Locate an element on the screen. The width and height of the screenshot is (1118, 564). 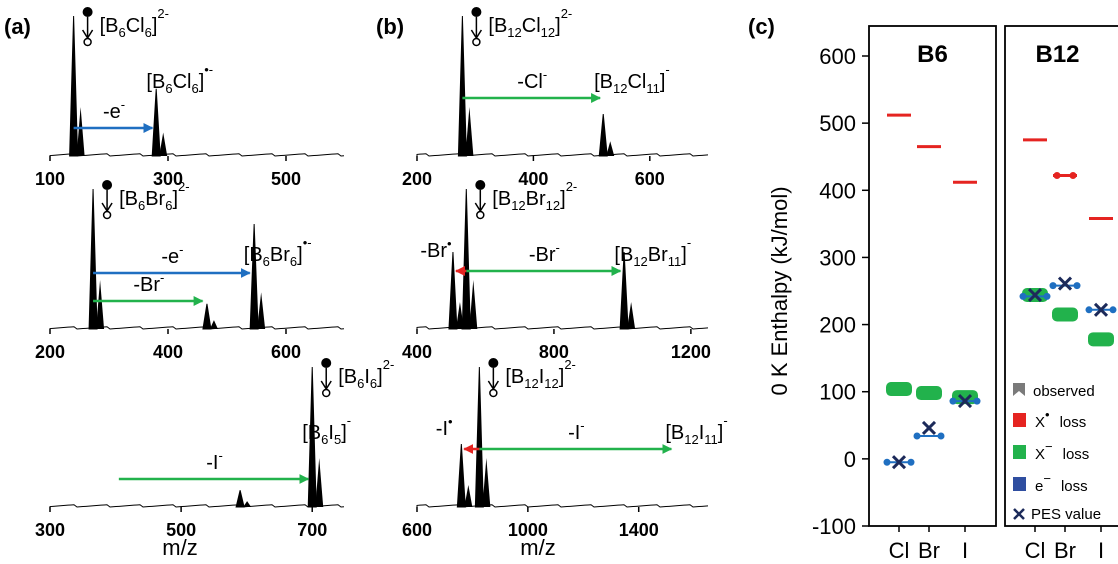
product-label-B12I12: [B12I11]- is located at coordinates (696, 430).